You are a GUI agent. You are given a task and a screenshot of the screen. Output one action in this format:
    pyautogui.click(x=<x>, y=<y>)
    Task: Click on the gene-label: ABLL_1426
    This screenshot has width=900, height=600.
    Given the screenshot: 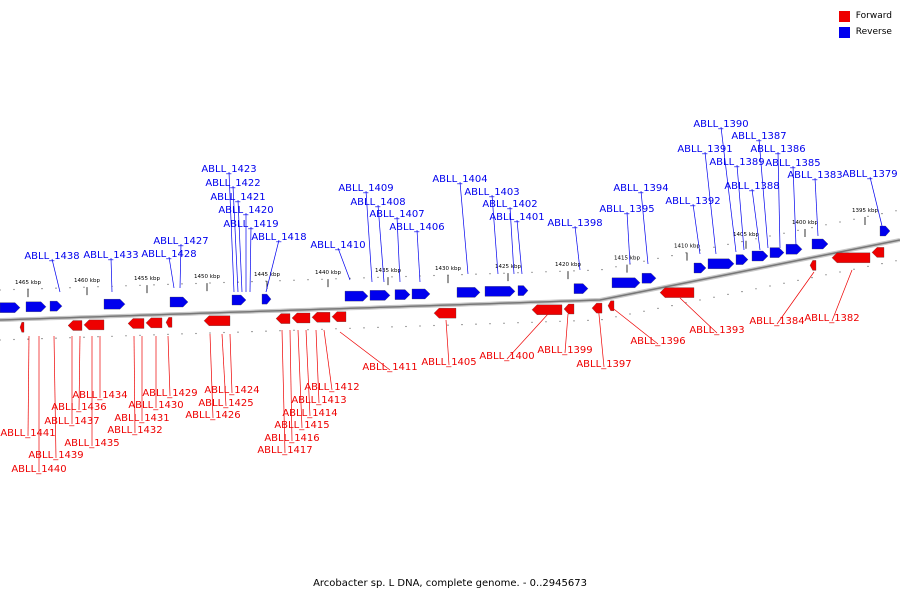 What is the action you would take?
    pyautogui.click(x=212, y=415)
    